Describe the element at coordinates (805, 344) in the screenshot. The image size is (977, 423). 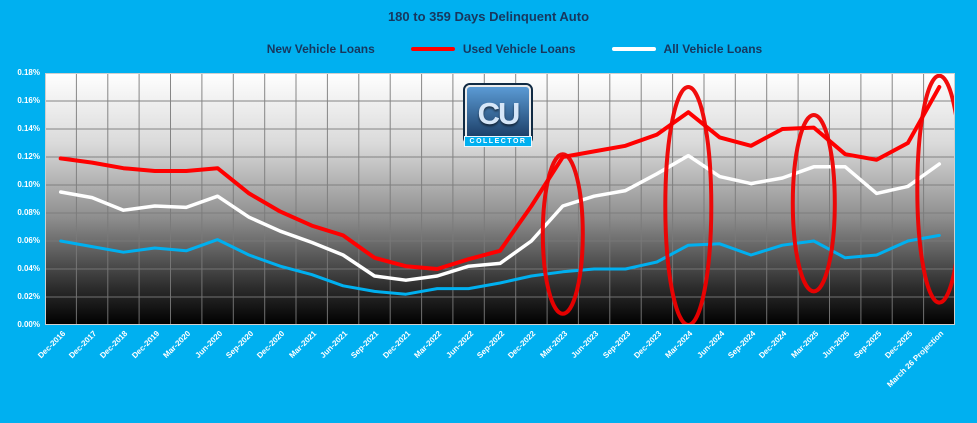
I see `x-tick-label: Mar-2025` at that location.